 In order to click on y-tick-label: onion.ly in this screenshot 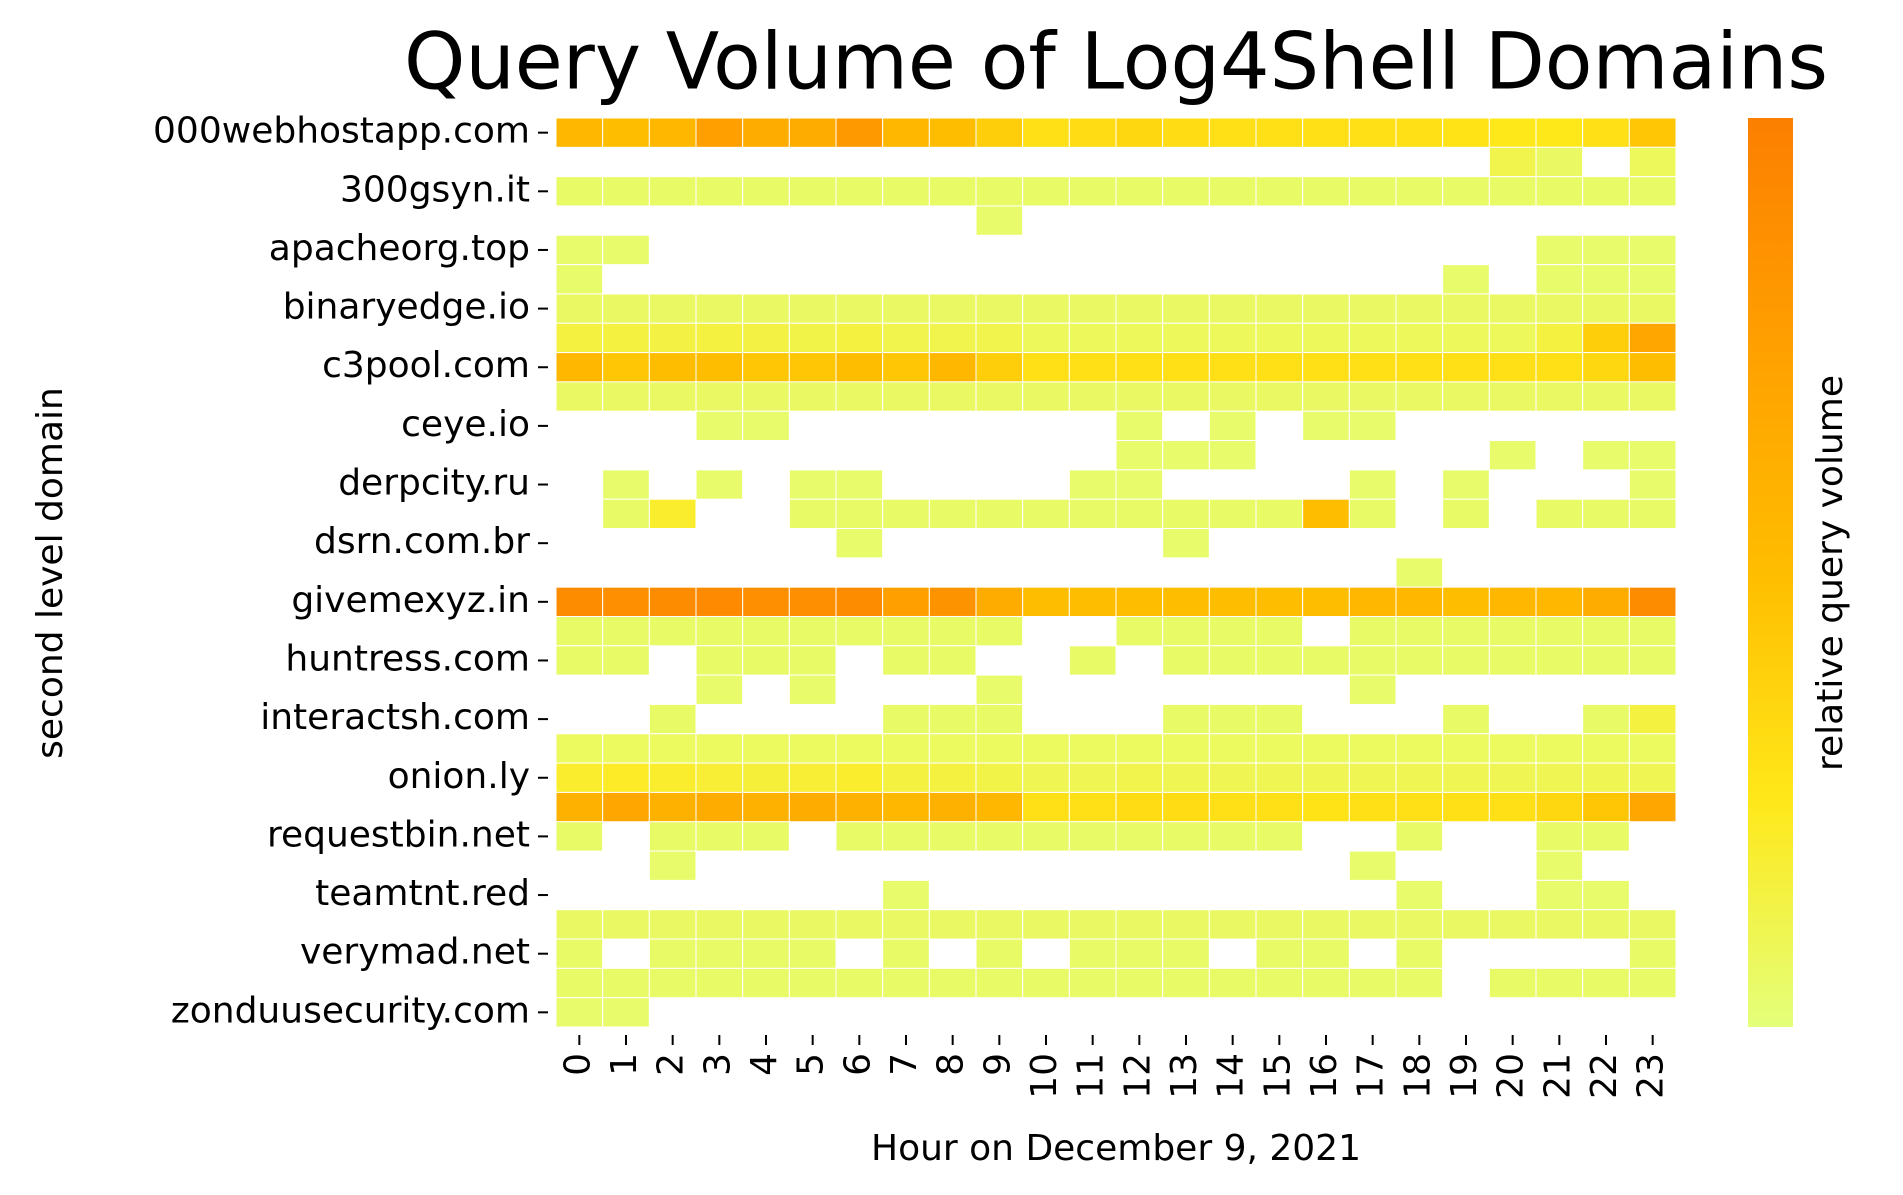, I will do `click(459, 776)`.